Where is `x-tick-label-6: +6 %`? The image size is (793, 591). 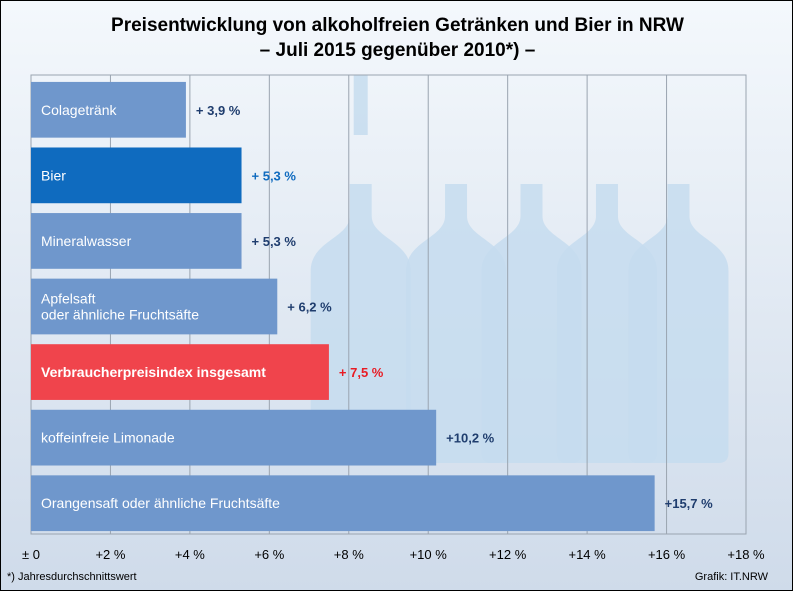
x-tick-label-6: +6 % is located at coordinates (269, 554).